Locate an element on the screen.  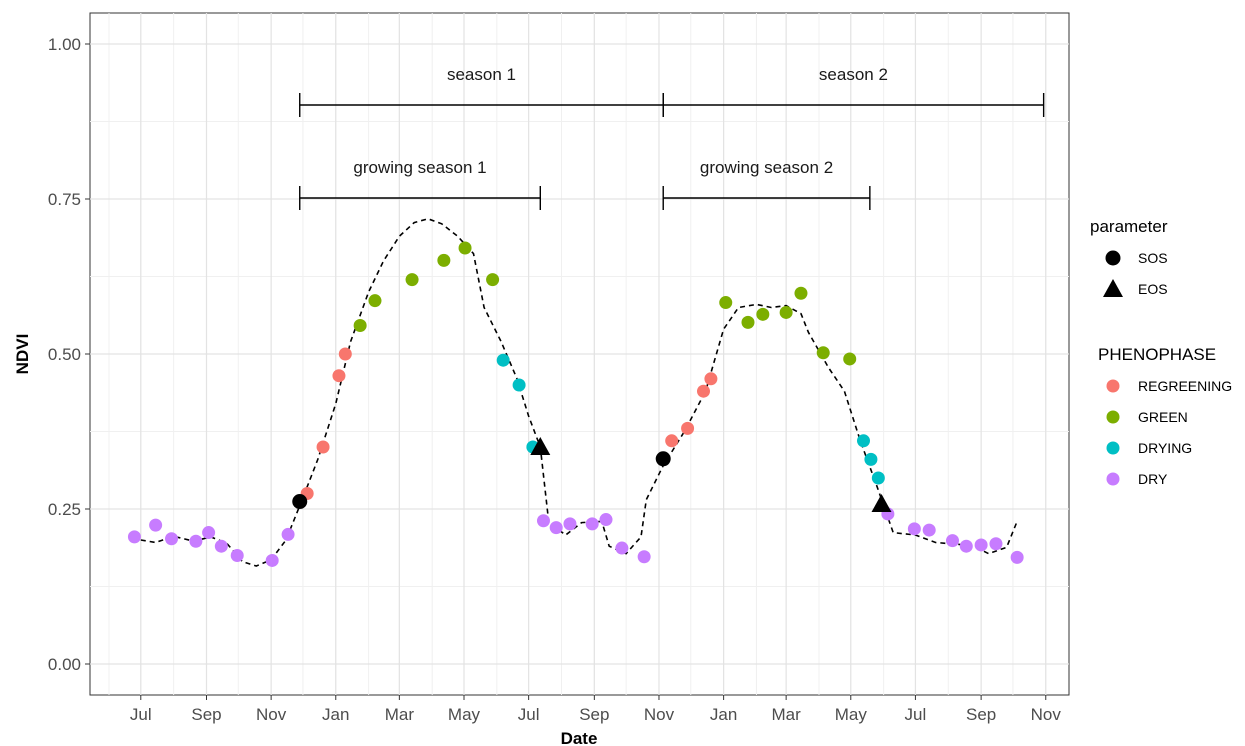
y-tick-label: 0.25 is located at coordinates (64, 509).